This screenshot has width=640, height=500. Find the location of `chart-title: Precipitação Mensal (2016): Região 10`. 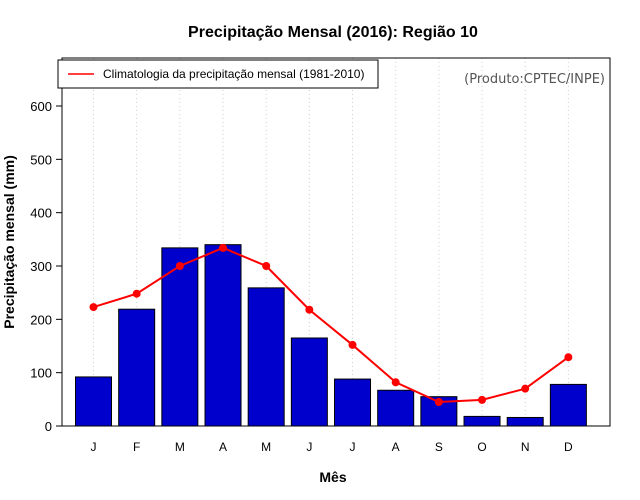

chart-title: Precipitação Mensal (2016): Região 10 is located at coordinates (333, 32).